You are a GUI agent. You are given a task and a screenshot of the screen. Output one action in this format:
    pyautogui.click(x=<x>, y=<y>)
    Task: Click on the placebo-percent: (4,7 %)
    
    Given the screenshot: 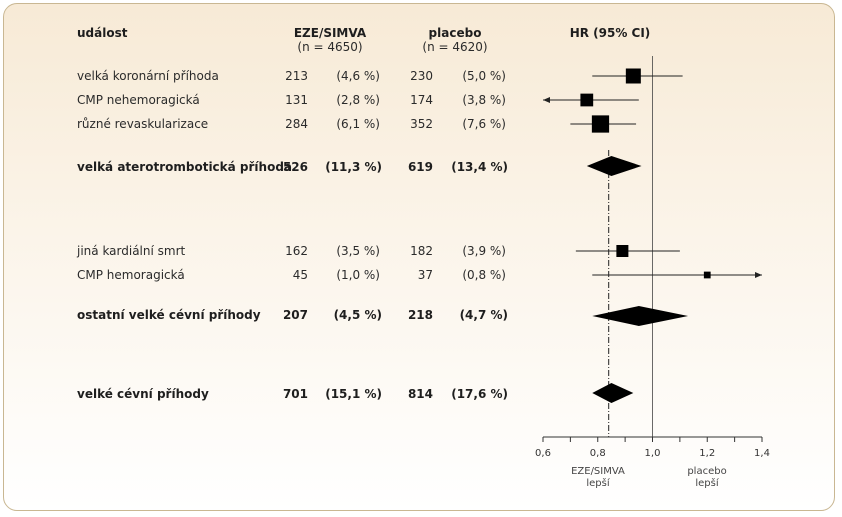 What is the action you would take?
    pyautogui.click(x=483, y=315)
    